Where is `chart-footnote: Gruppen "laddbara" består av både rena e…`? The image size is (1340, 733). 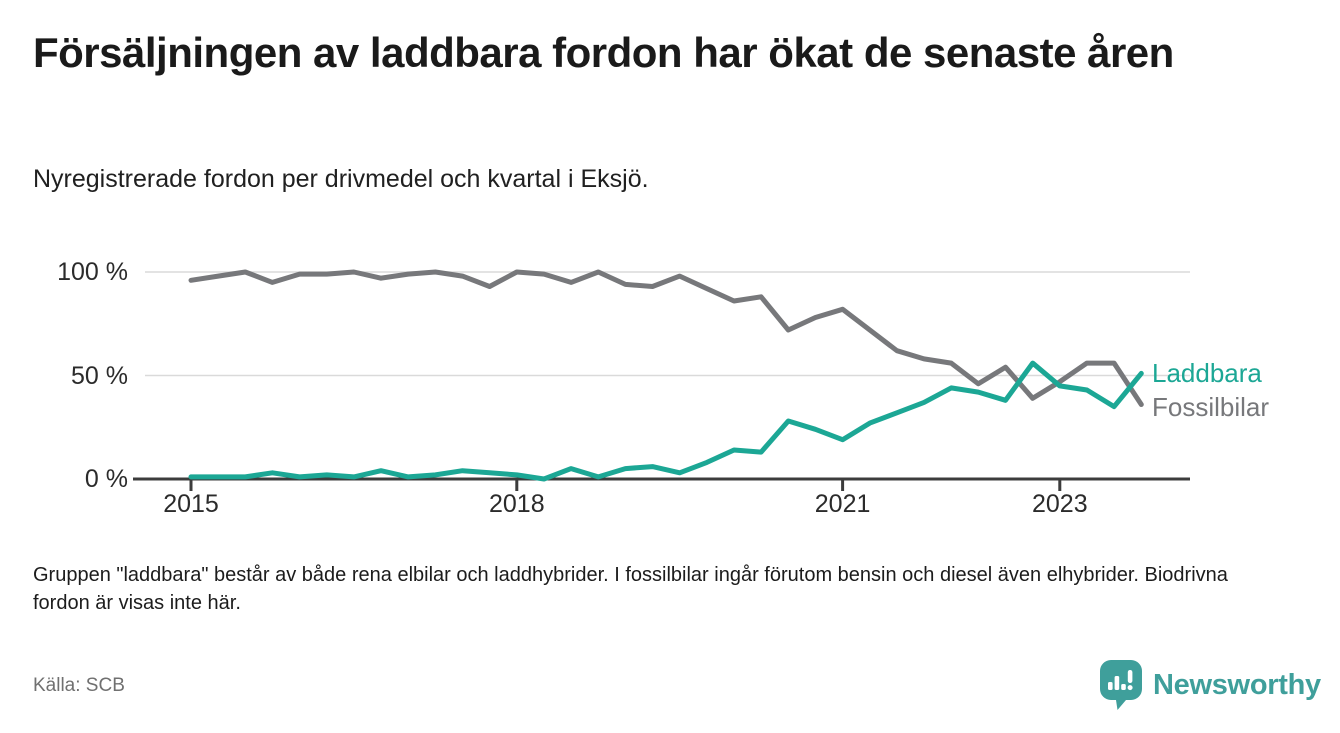
chart-footnote: Gruppen "laddbara" består av både rena e… is located at coordinates (630, 589).